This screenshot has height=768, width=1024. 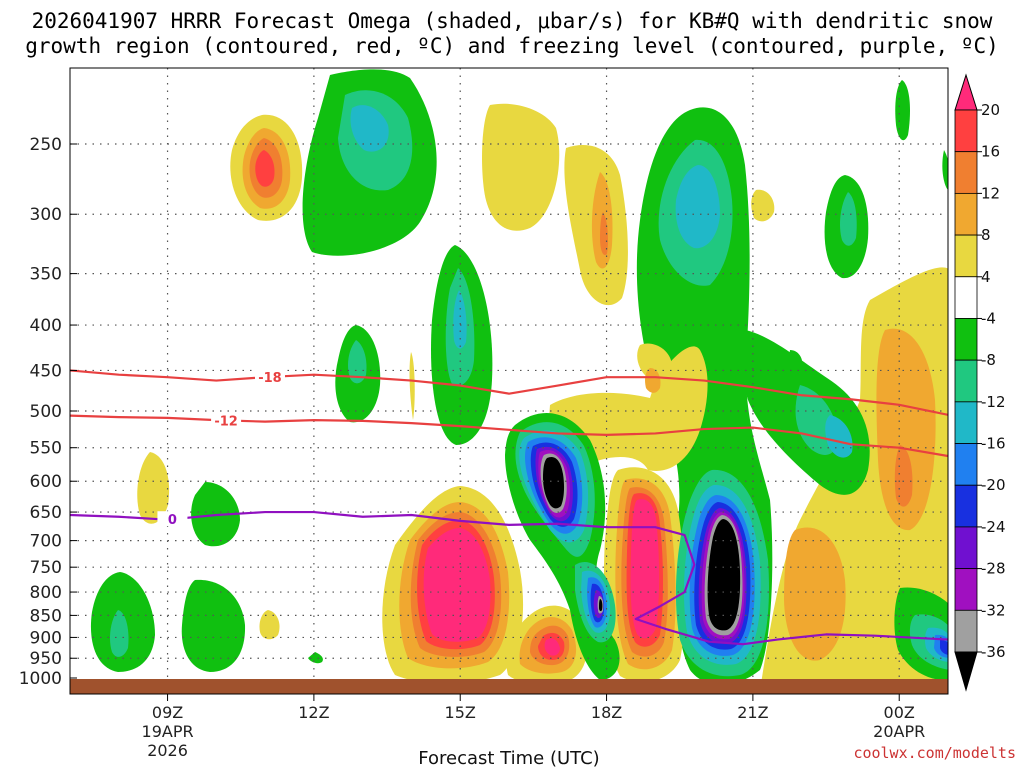 What do you see at coordinates (988, 360) in the screenshot?
I see `colorbar-label: -8` at bounding box center [988, 360].